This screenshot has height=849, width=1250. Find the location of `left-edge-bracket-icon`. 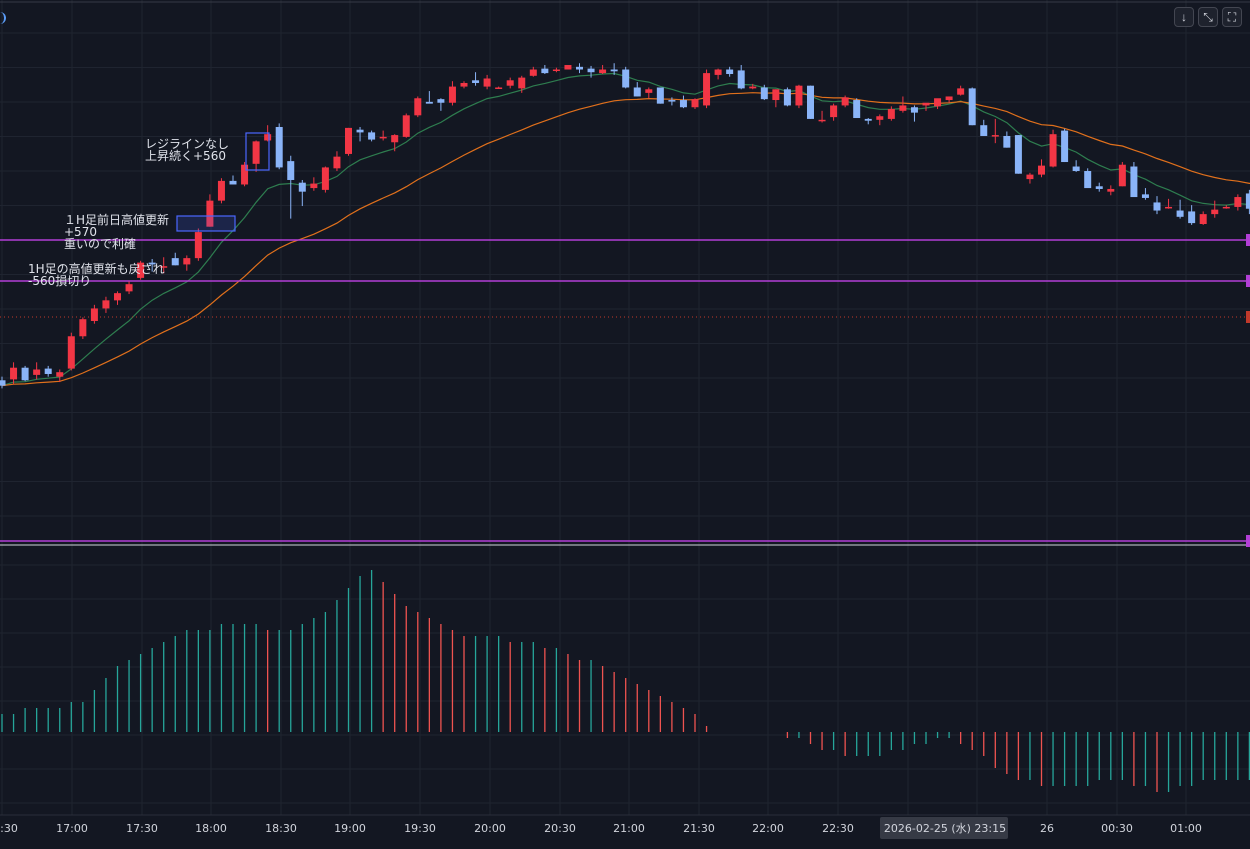

left-edge-bracket-icon is located at coordinates (3, 18).